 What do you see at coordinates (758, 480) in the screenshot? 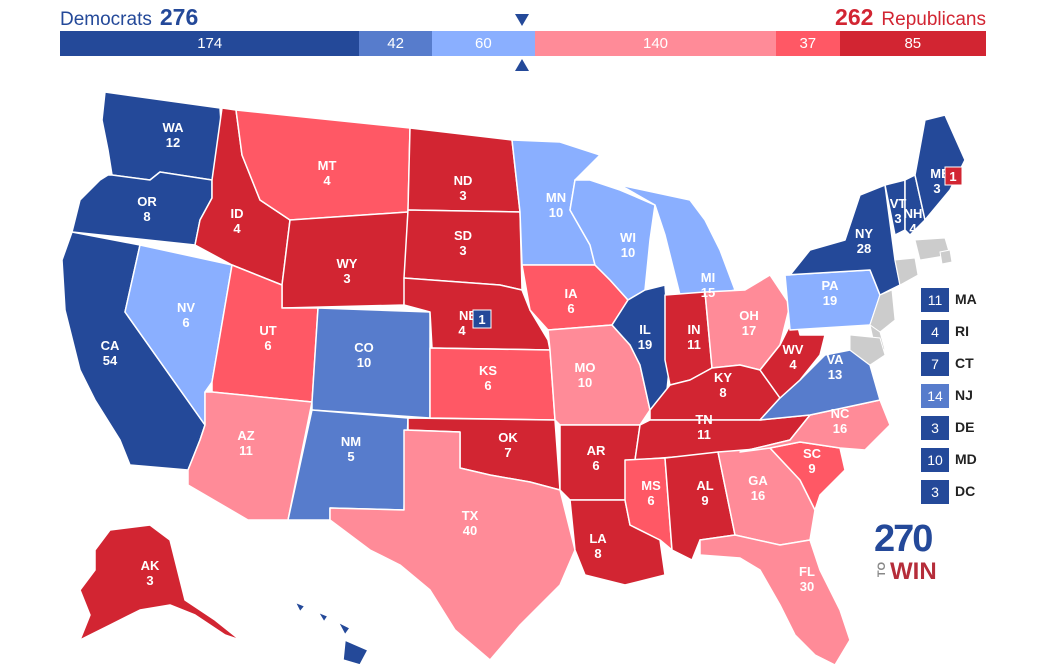
I see `state-label-ga: GA` at bounding box center [758, 480].